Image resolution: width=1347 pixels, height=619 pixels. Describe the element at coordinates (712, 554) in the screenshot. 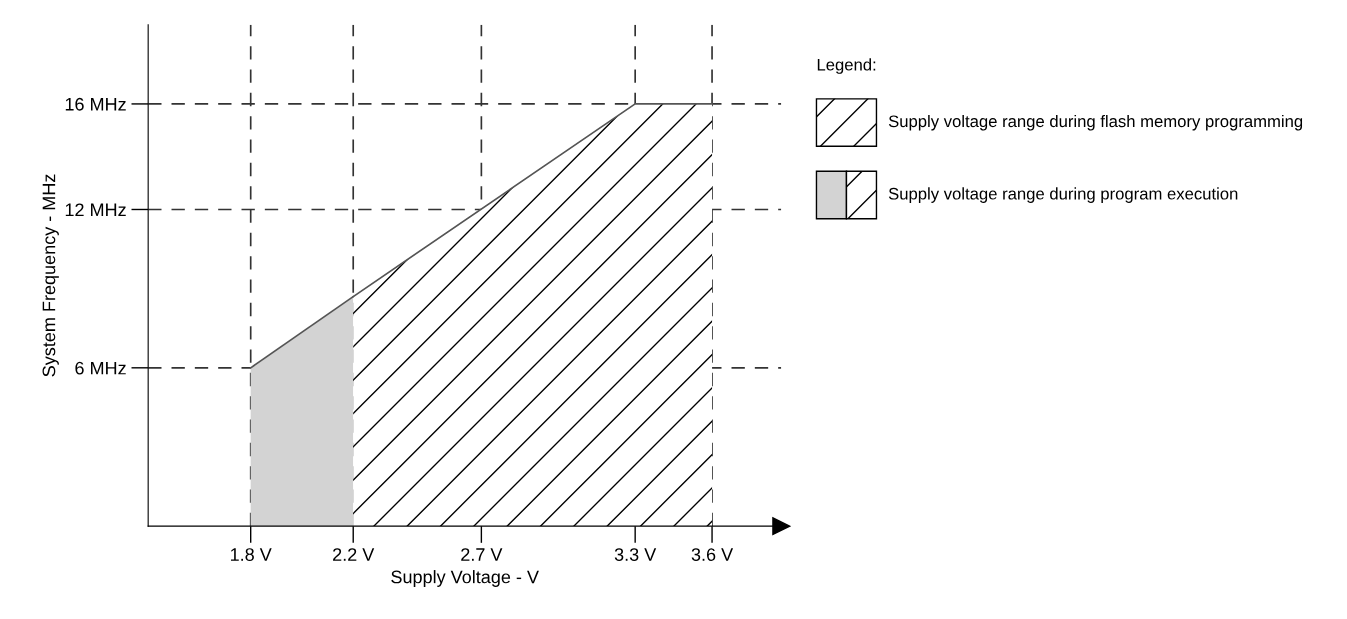

I see `x-tick-label: 3.6 V` at that location.